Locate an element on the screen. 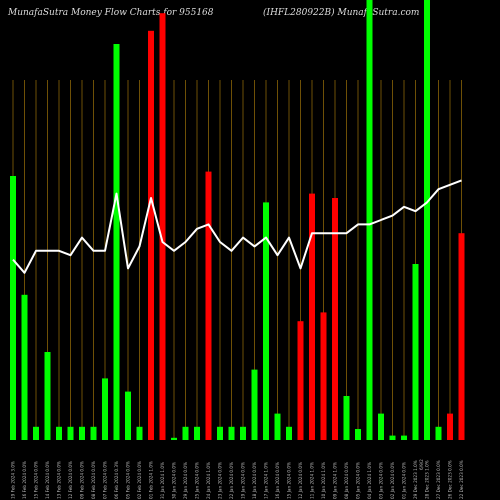  x-tick-label: 28 Dec 2023 1.0% is located at coordinates (427, 479).